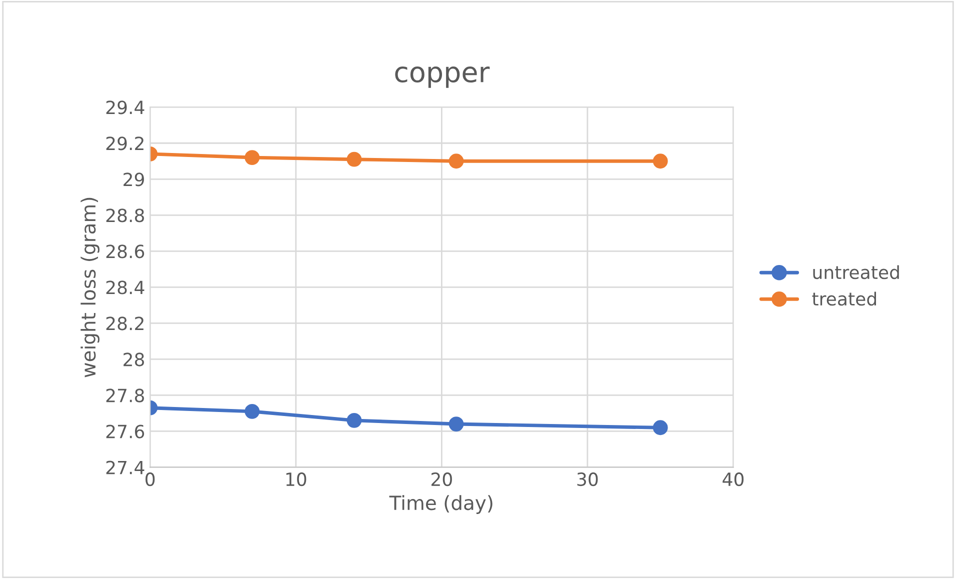 Image resolution: width=956 pixels, height=579 pixels. Describe the element at coordinates (844, 299) in the screenshot. I see `legend-label: treated` at that location.